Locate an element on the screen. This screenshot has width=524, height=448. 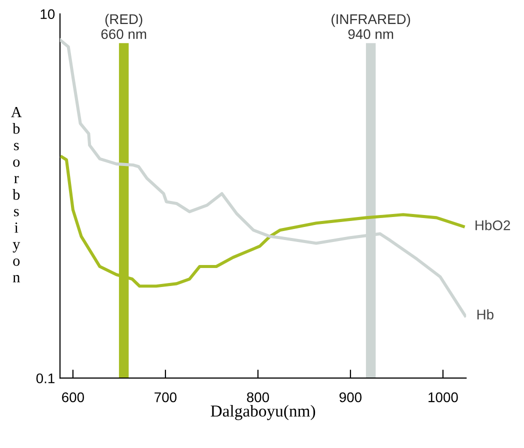
ref-line-label: (INFRARED) 940 nm is located at coordinates (371, 27).